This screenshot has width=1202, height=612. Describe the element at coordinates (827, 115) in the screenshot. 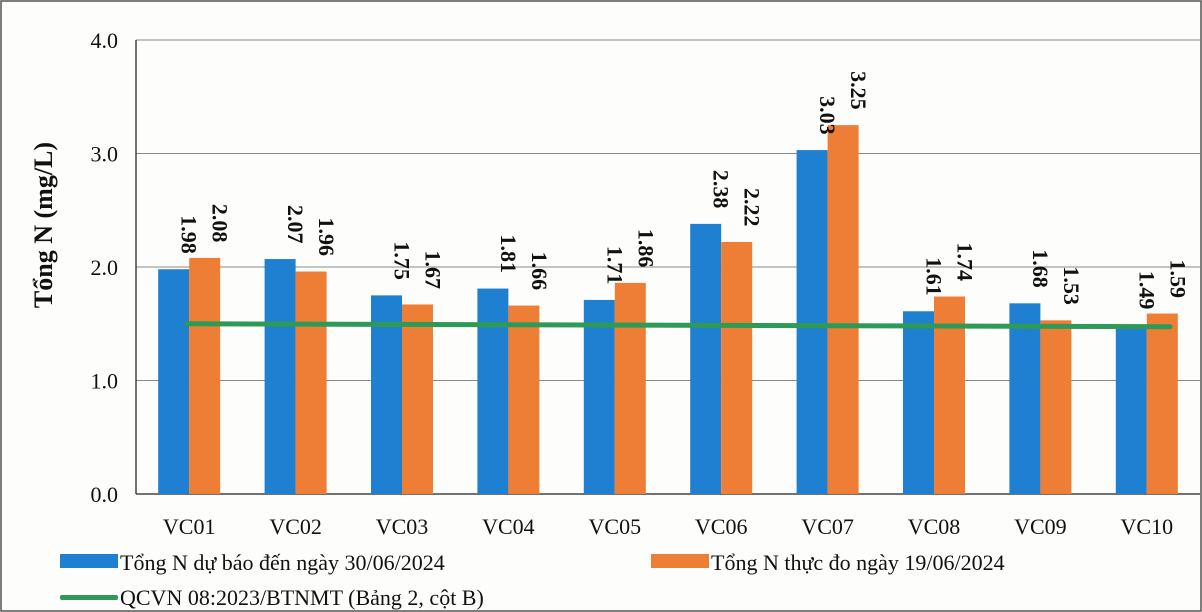

I see `data-label-forecast: 3.03` at that location.